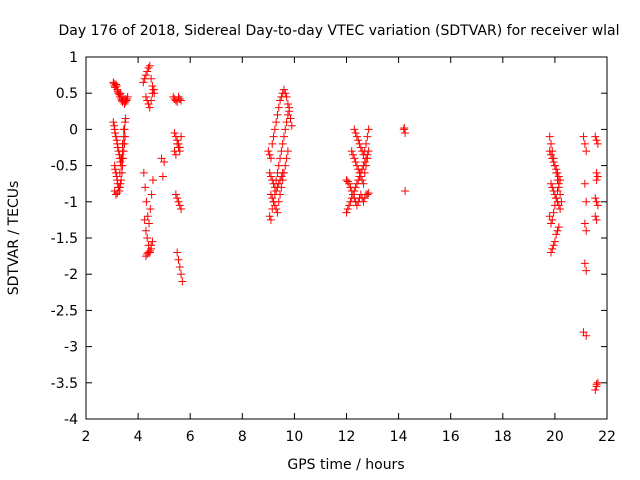 This screenshot has height=480, width=640. Describe the element at coordinates (607, 437) in the screenshot. I see `x-tick-label: 22` at that location.